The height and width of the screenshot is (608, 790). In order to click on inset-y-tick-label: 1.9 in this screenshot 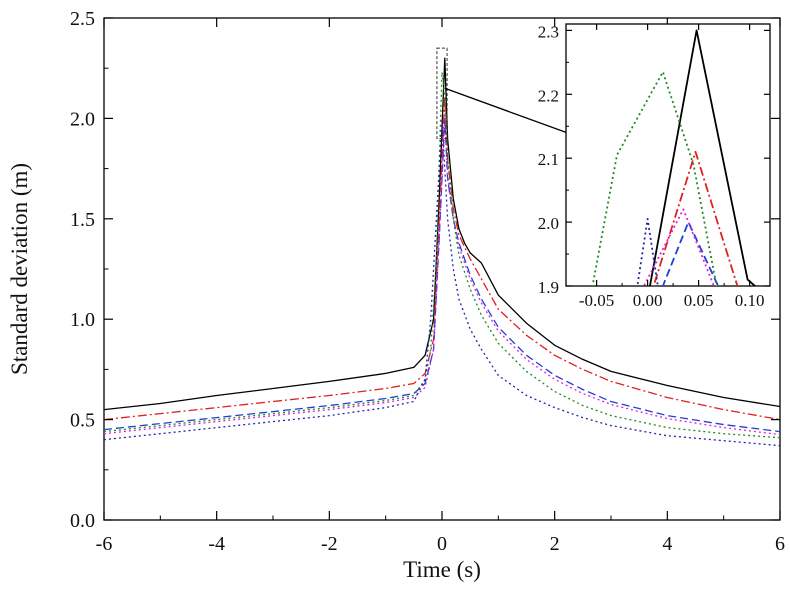, I will do `click(548, 287)`.